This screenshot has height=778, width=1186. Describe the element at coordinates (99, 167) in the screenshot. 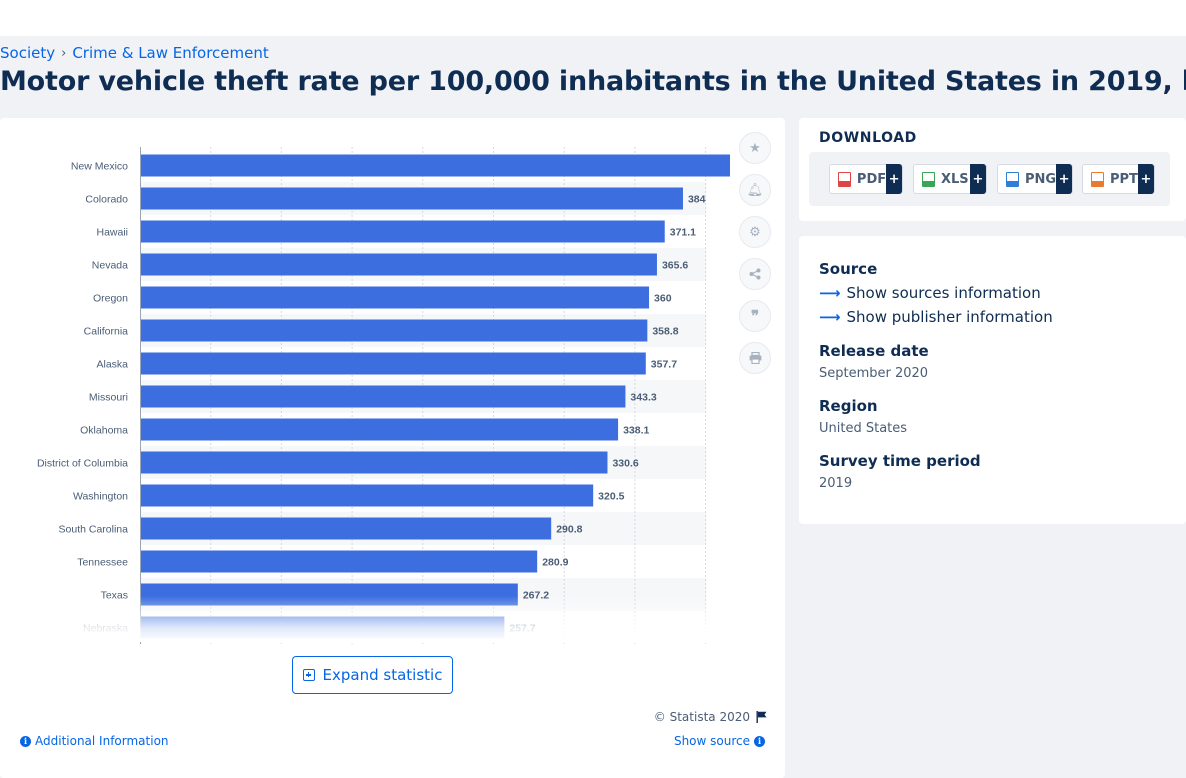

I see `category-label: New Mexico` at that location.